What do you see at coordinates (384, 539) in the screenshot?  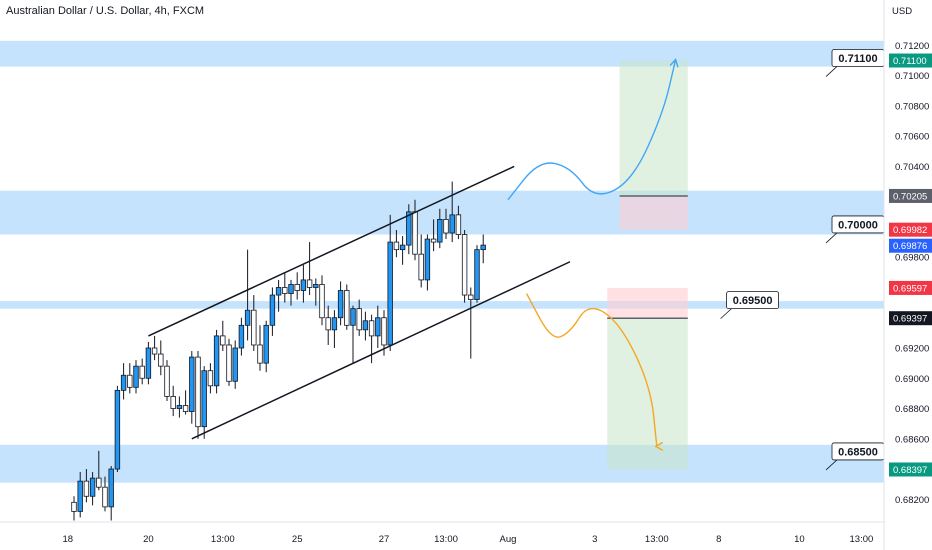 I see `time-tick-label: 27` at bounding box center [384, 539].